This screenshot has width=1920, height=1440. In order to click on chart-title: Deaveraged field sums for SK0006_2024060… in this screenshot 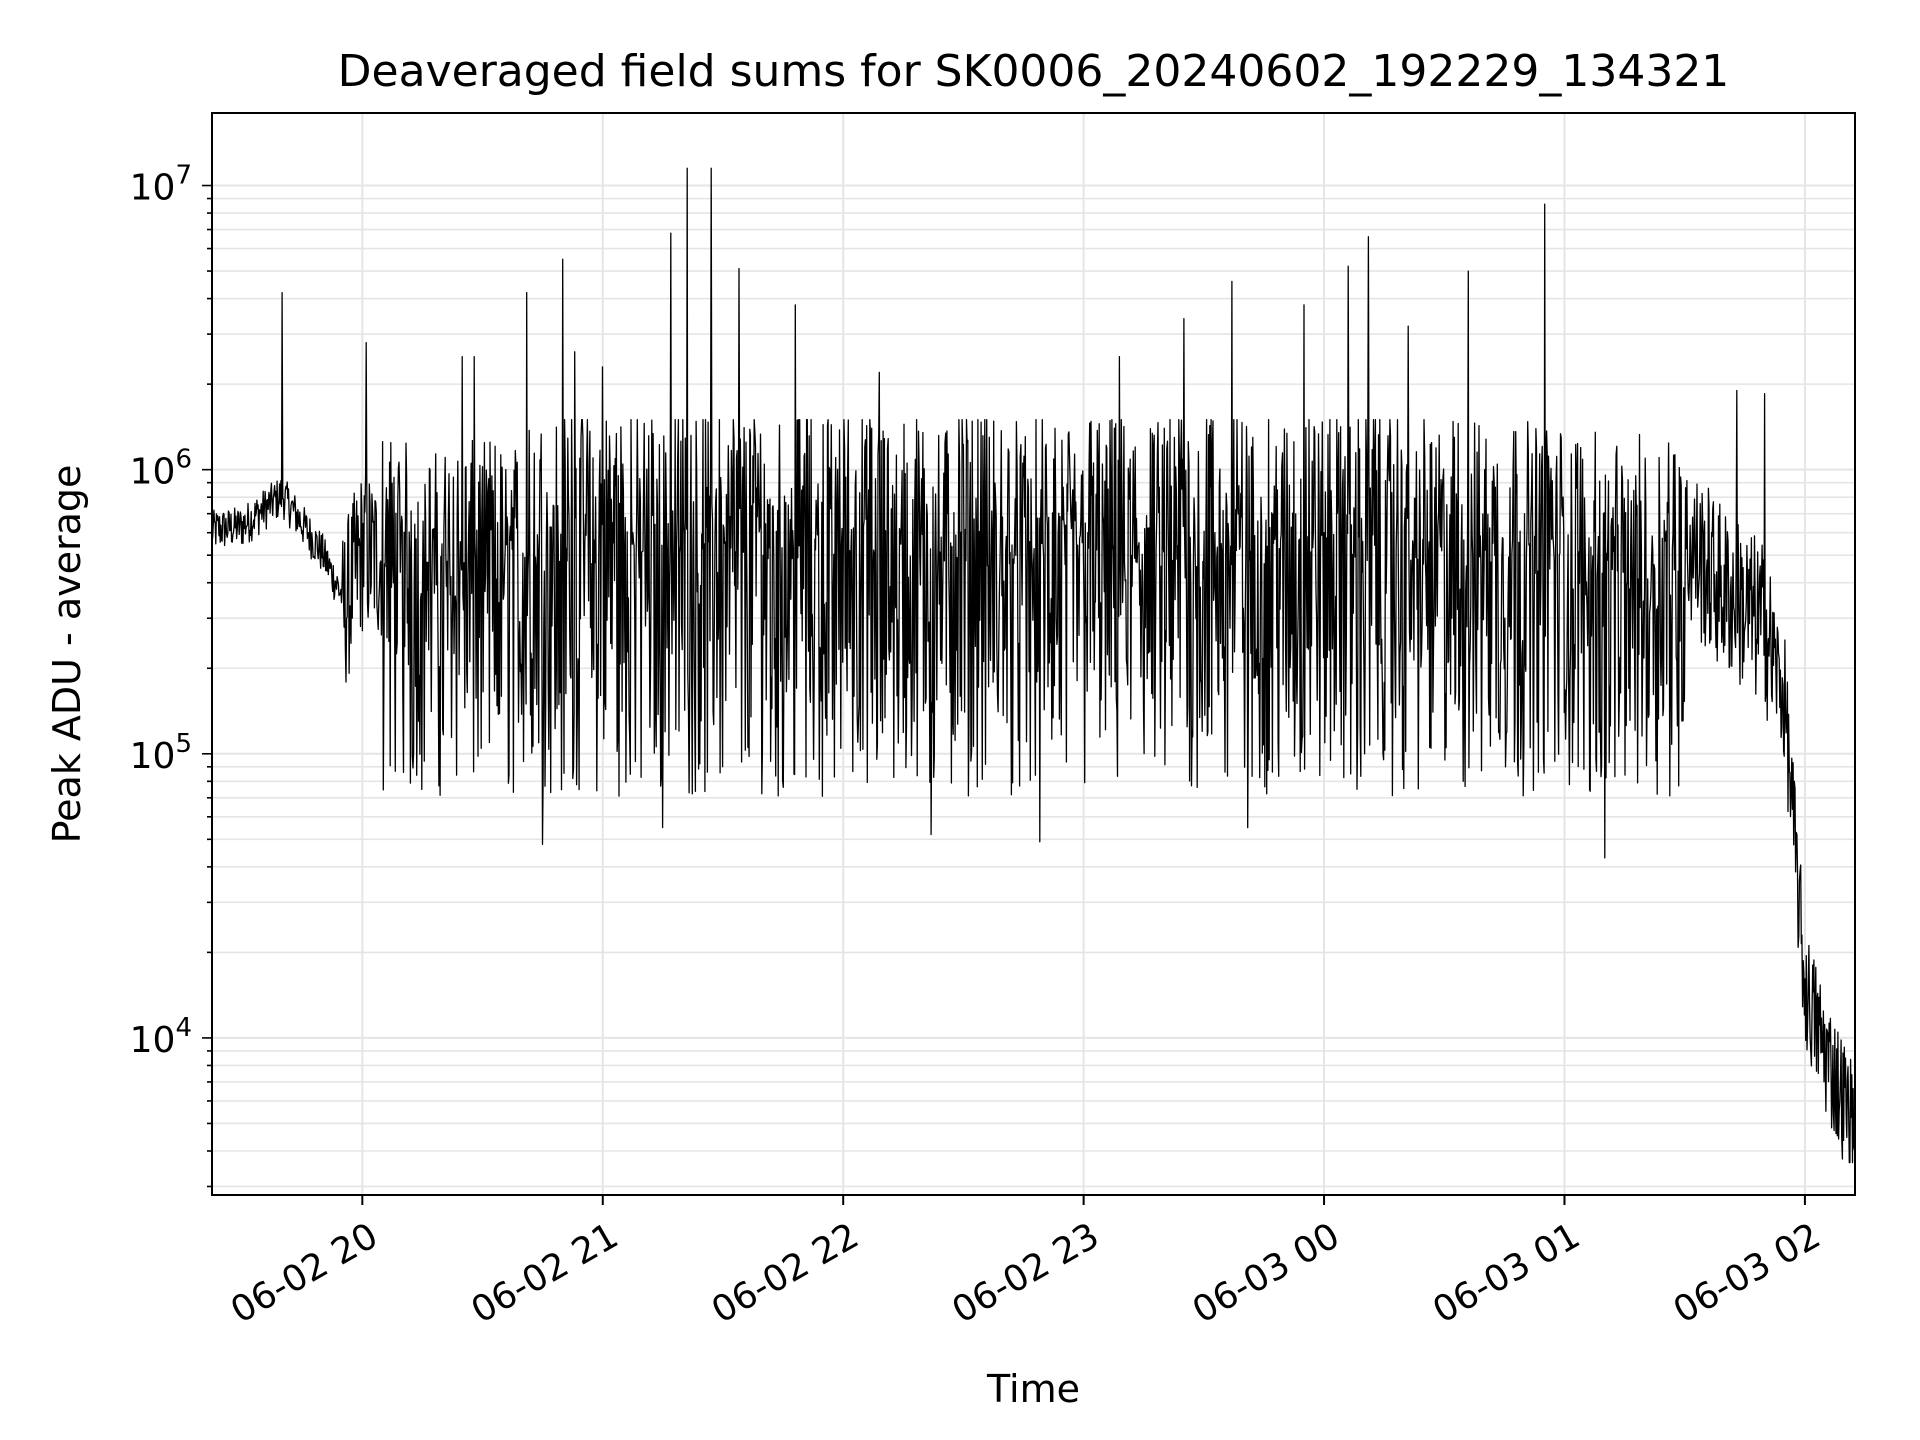, I will do `click(1034, 71)`.